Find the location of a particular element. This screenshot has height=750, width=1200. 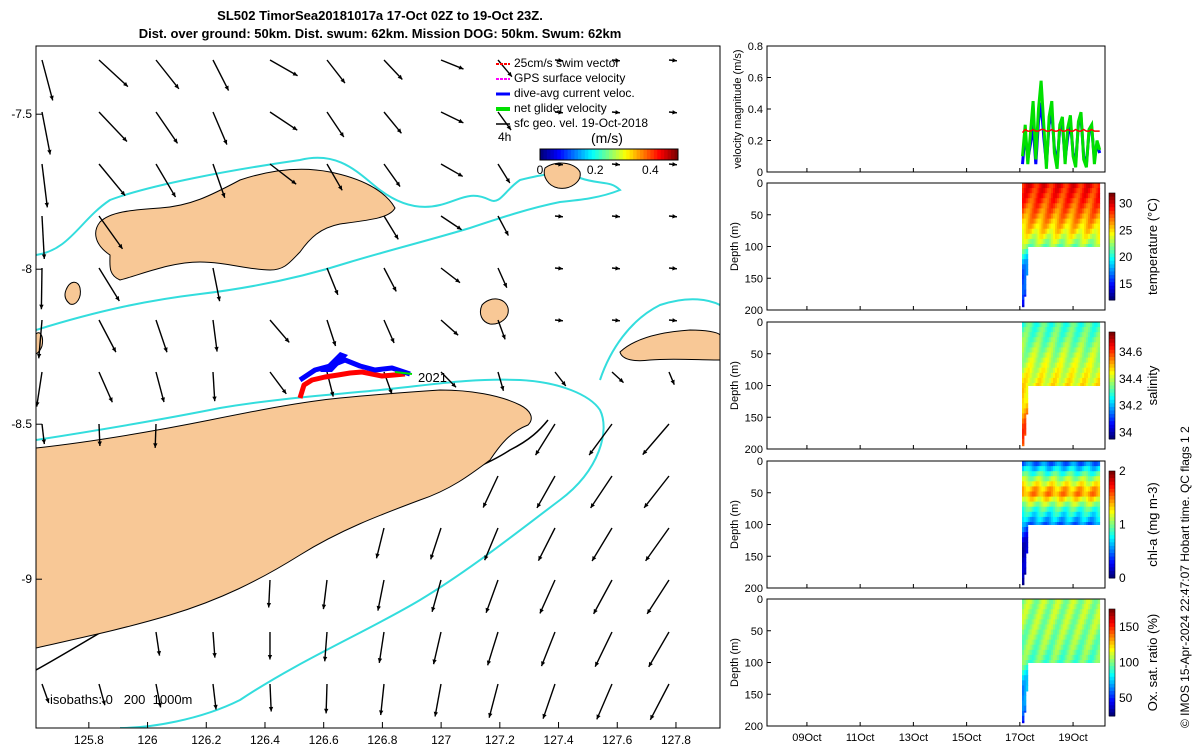

legend-item-gps: GPS surface velocity is located at coordinates (569, 78).